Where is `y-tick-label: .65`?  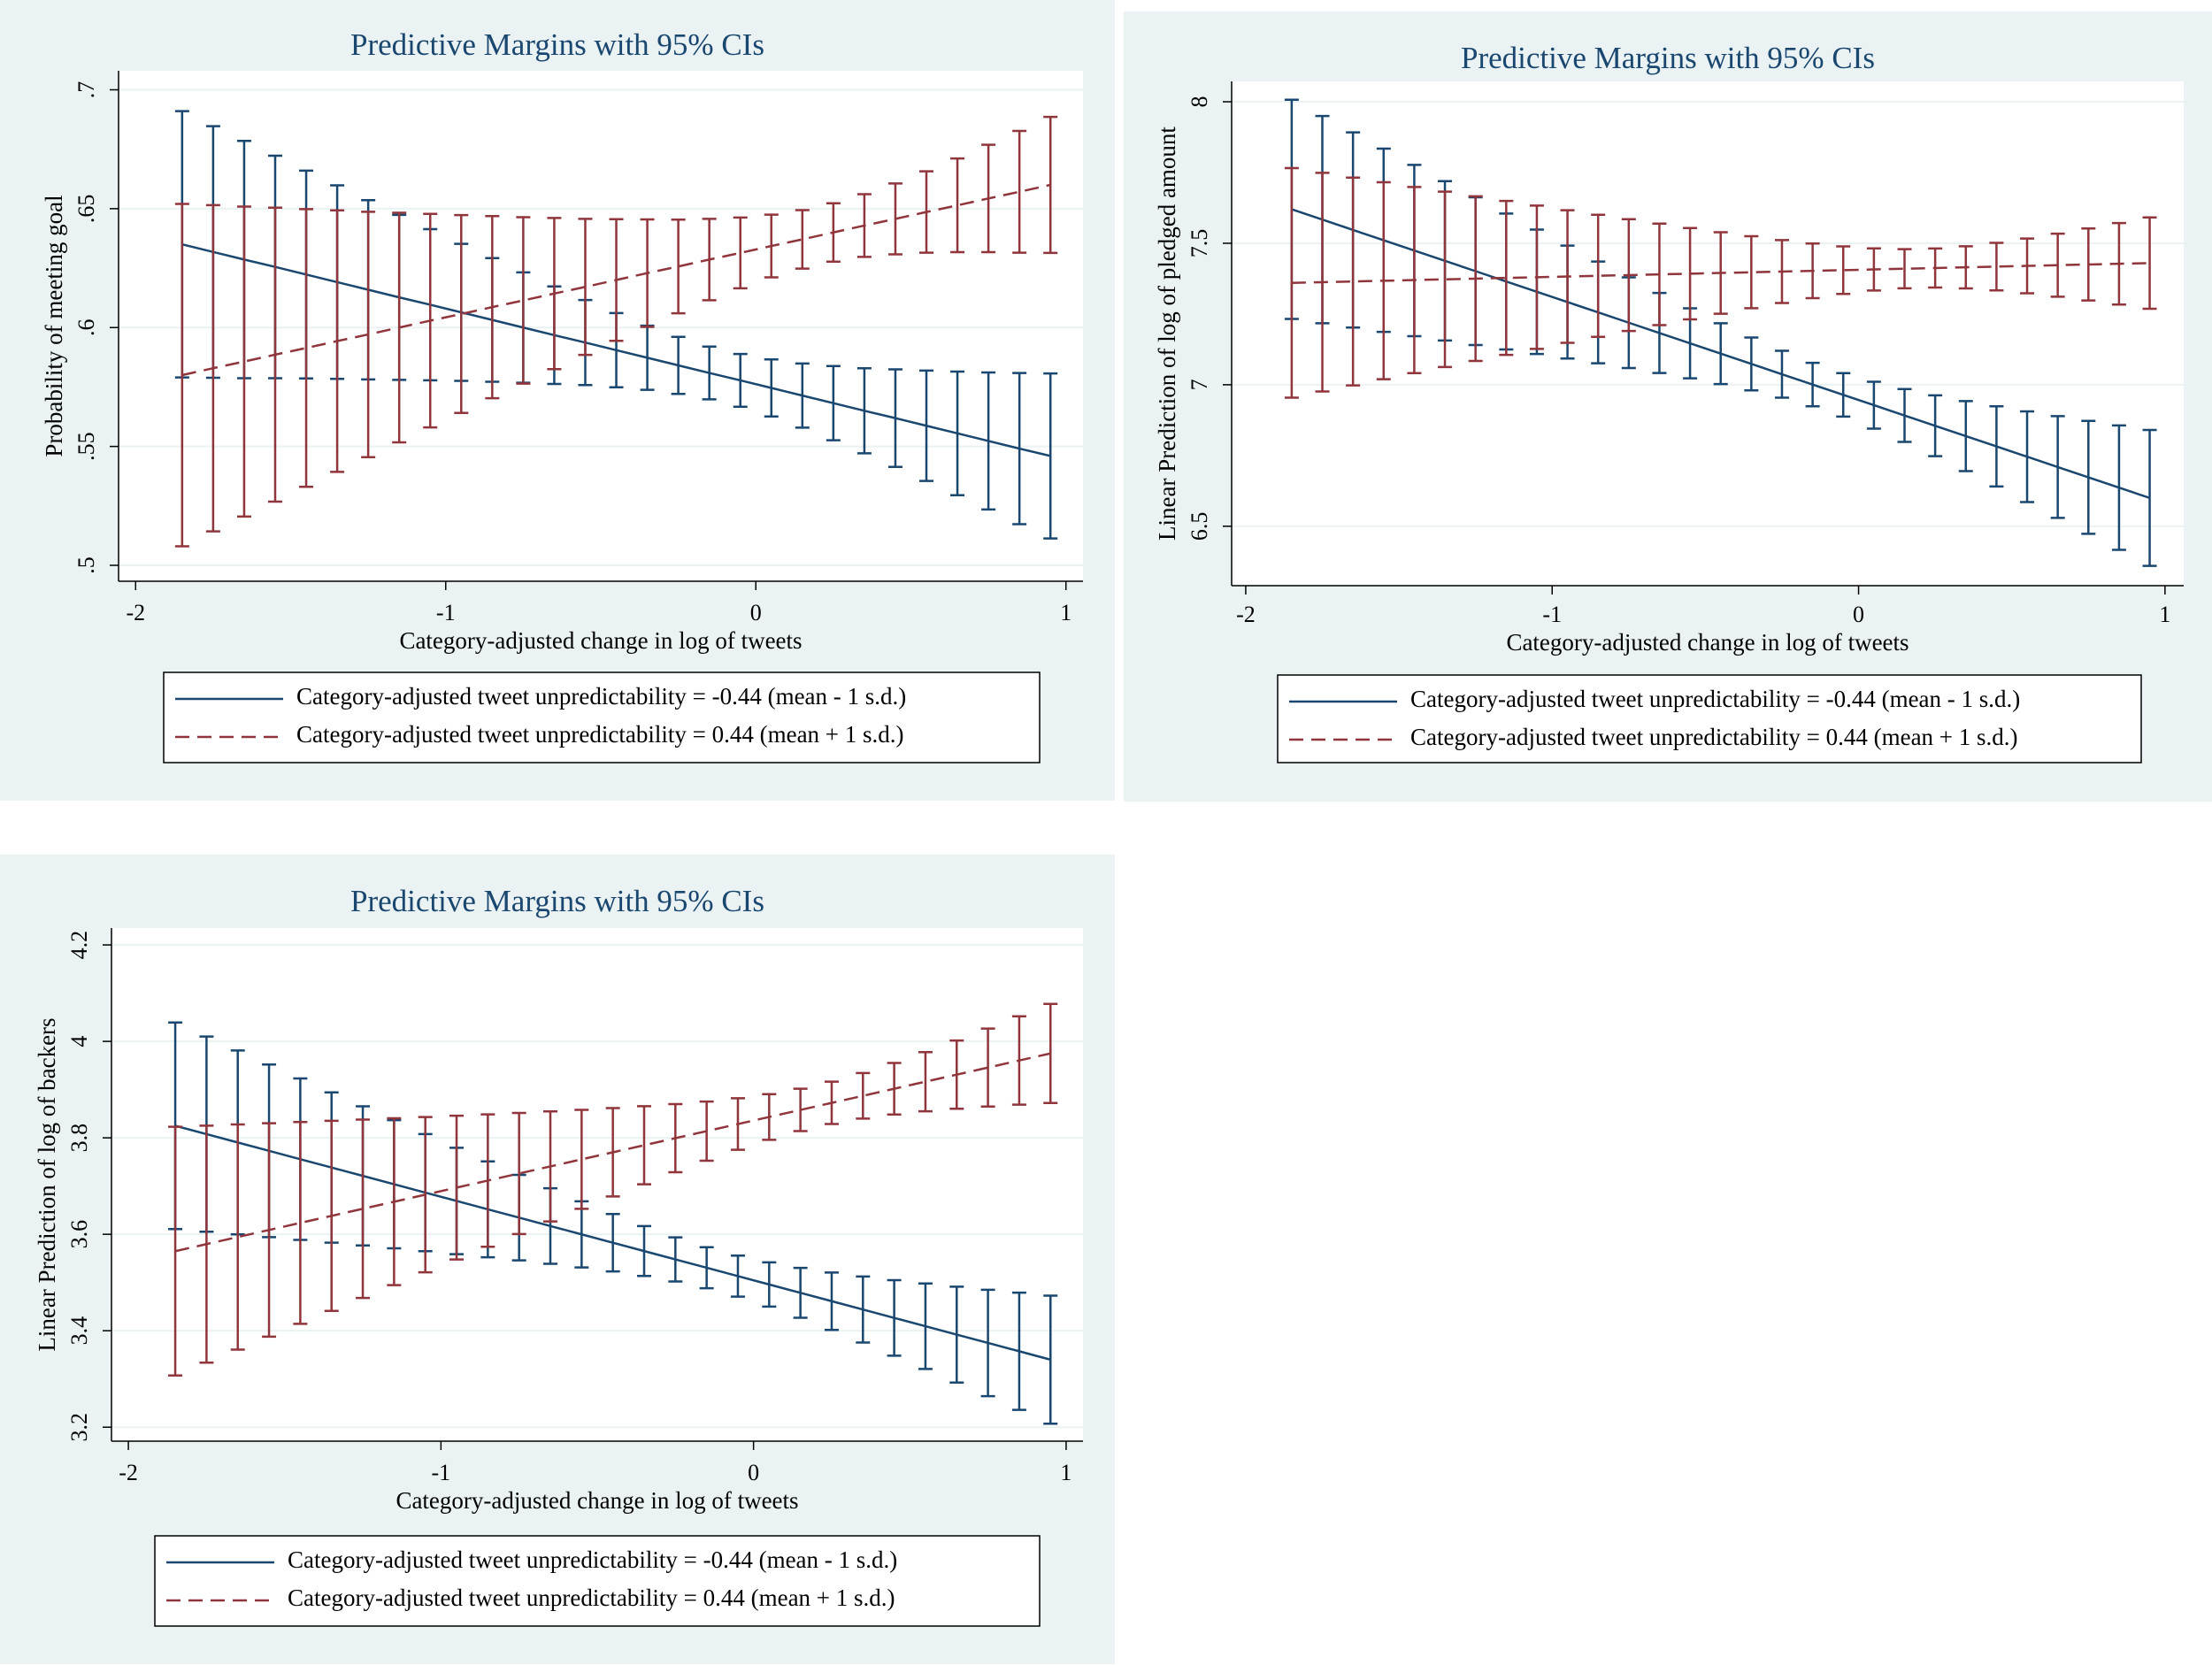 y-tick-label: .65 is located at coordinates (86, 209).